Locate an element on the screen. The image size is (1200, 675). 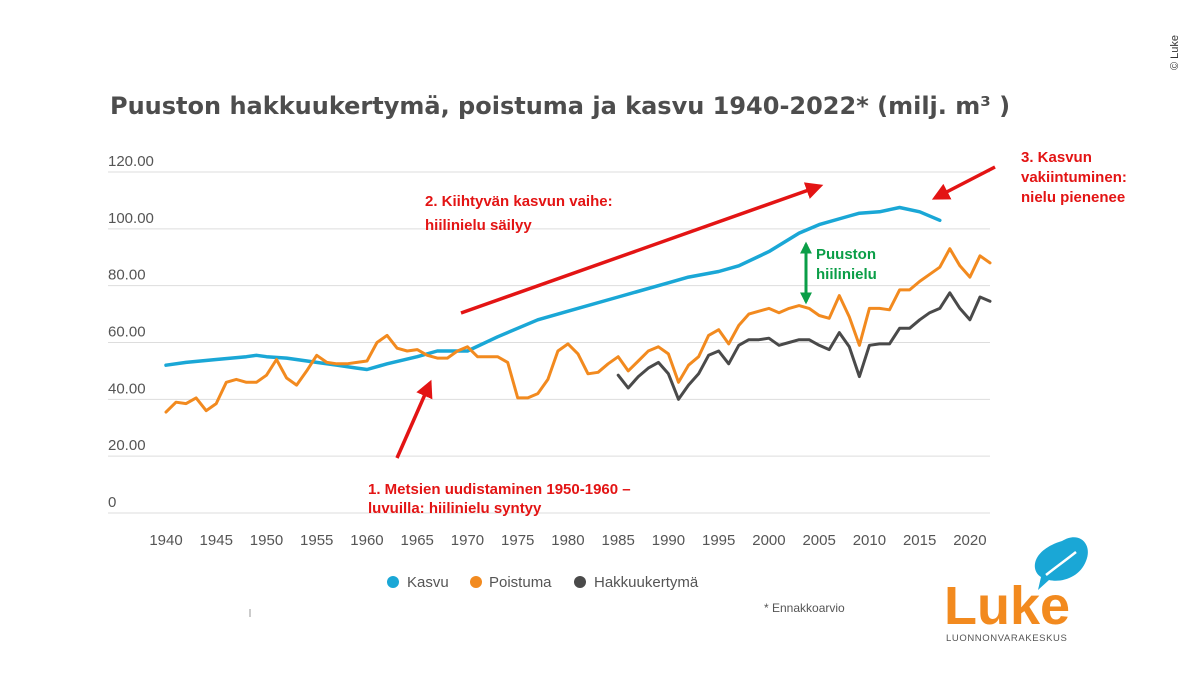
annotation-1-line-2: luvuilla: hiilinielu syntyy is located at coordinates (455, 508).